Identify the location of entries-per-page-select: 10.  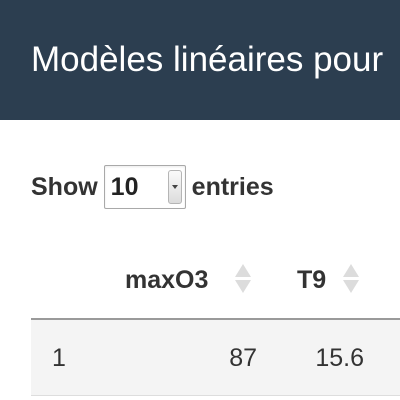
(144, 187).